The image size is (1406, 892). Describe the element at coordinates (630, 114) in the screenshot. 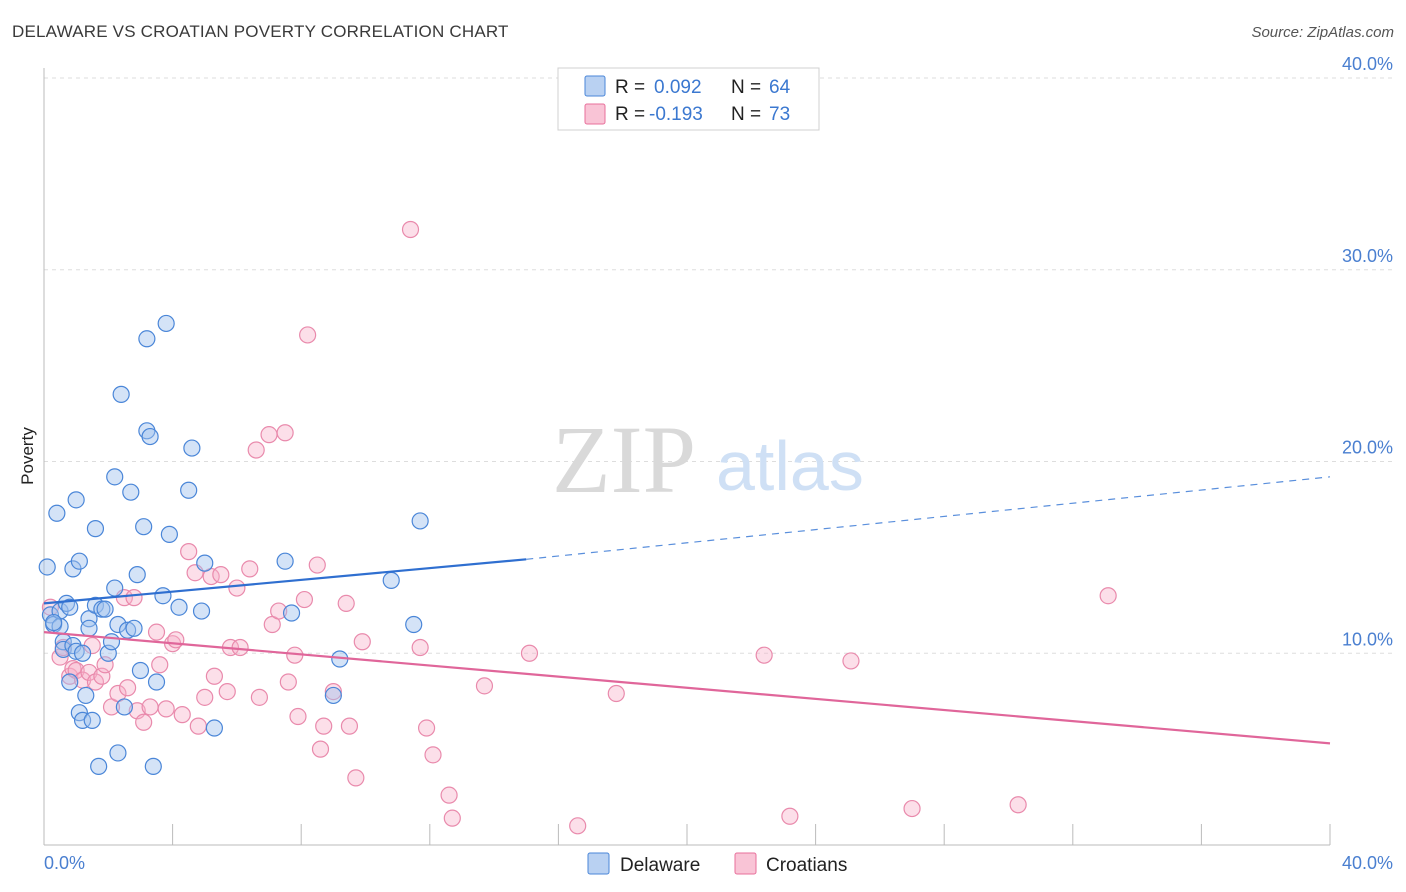

I see `croatians-r-label: R =` at that location.